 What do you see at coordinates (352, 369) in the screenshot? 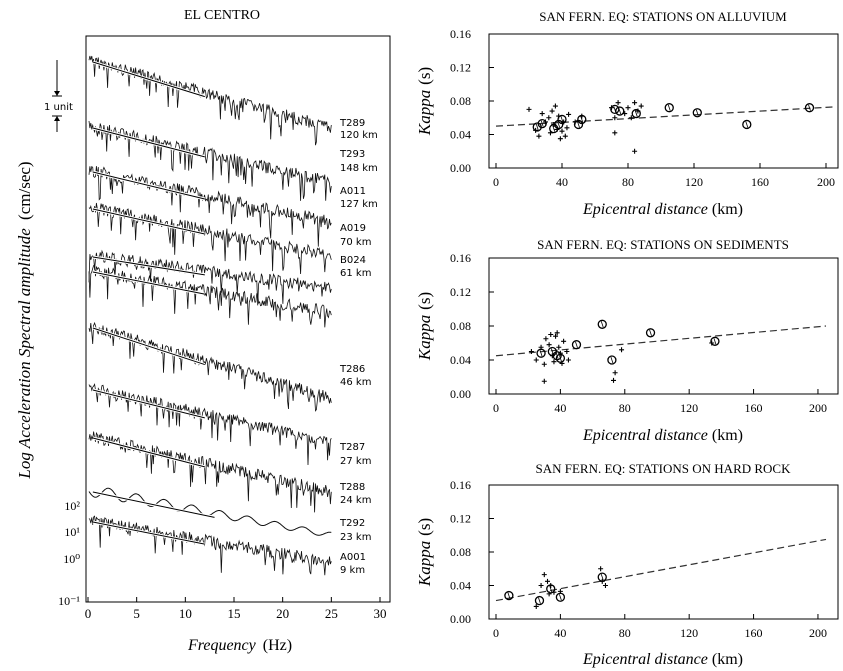
I see `station-label: T286` at bounding box center [352, 369].